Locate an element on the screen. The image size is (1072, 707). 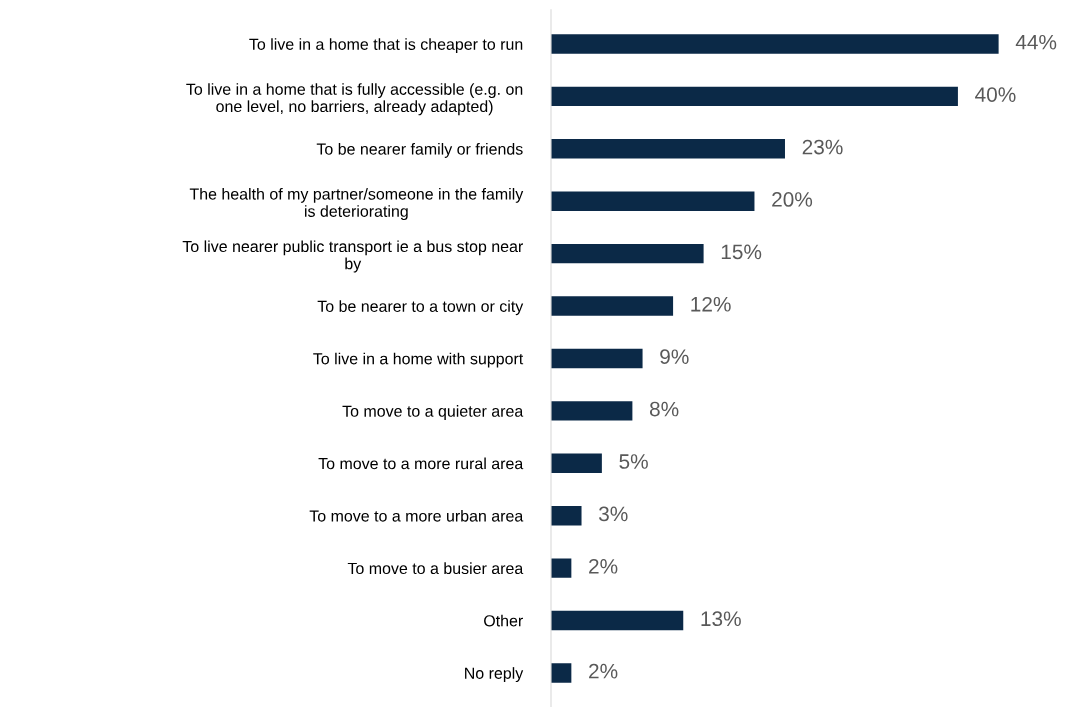
data-label: 3% is located at coordinates (613, 514).